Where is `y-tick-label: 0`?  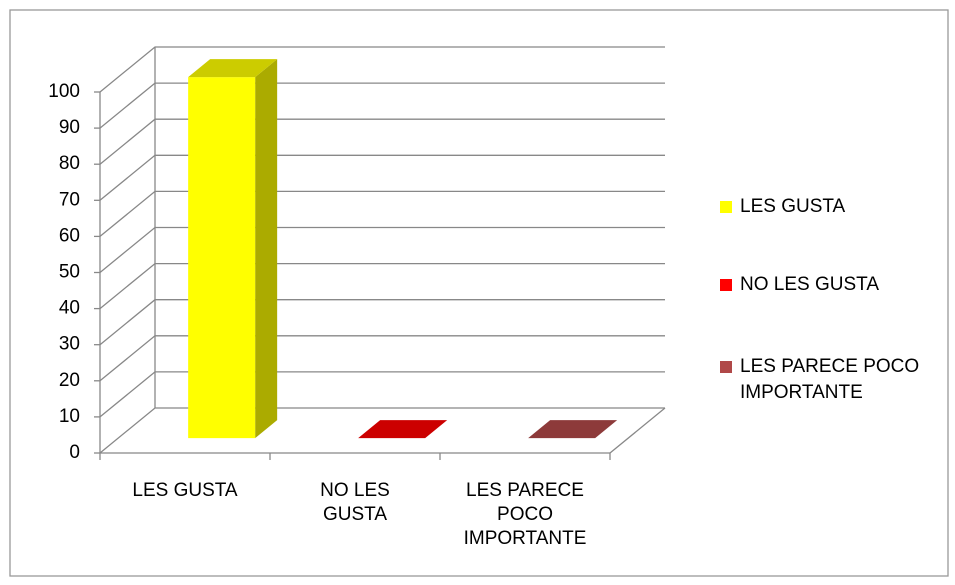 y-tick-label: 0 is located at coordinates (74, 452).